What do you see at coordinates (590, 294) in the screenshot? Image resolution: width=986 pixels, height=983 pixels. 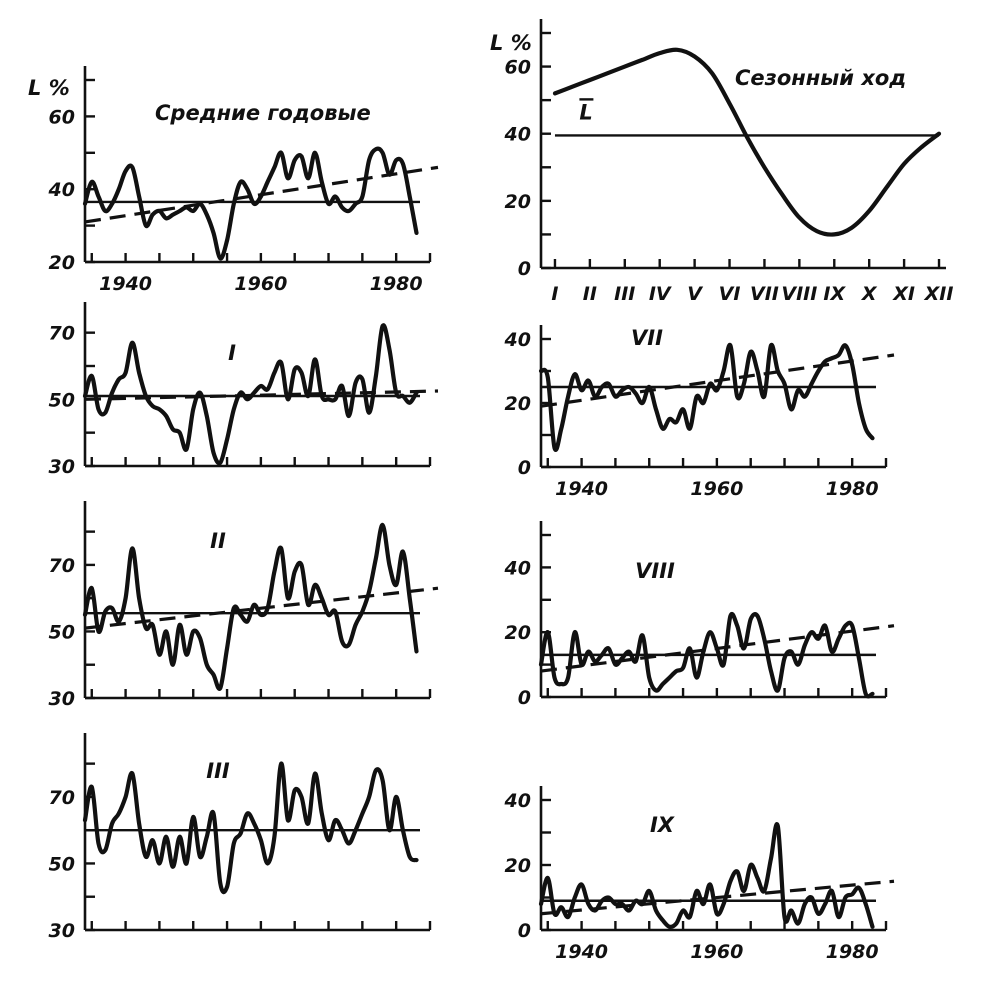 I see `x-tick-label: II` at bounding box center [590, 294].